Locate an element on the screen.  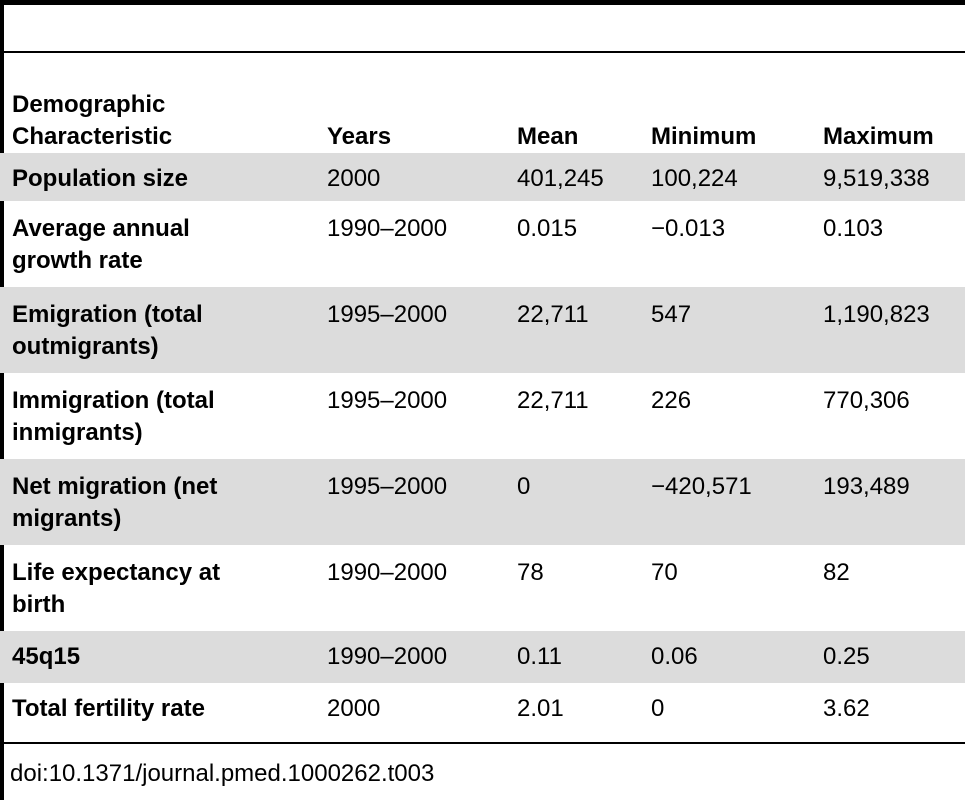
cell-characteristic: Emigration (total outmigrants) is located at coordinates (157, 330).